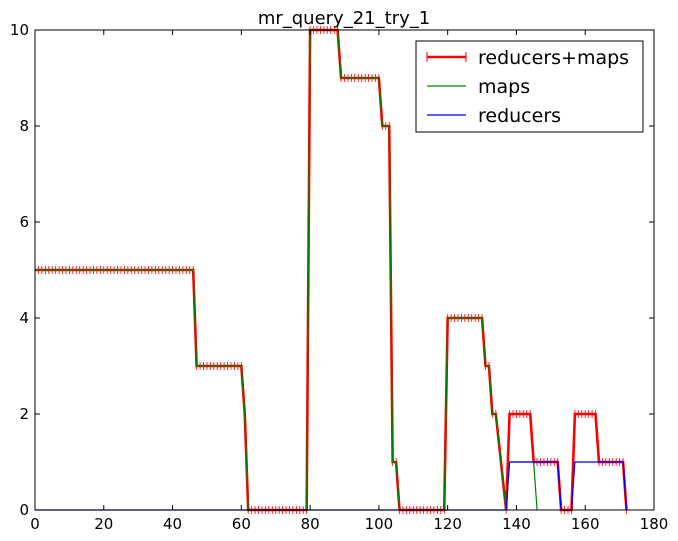 The width and height of the screenshot is (678, 541). Describe the element at coordinates (654, 524) in the screenshot. I see `x-tick-label: 180` at that location.